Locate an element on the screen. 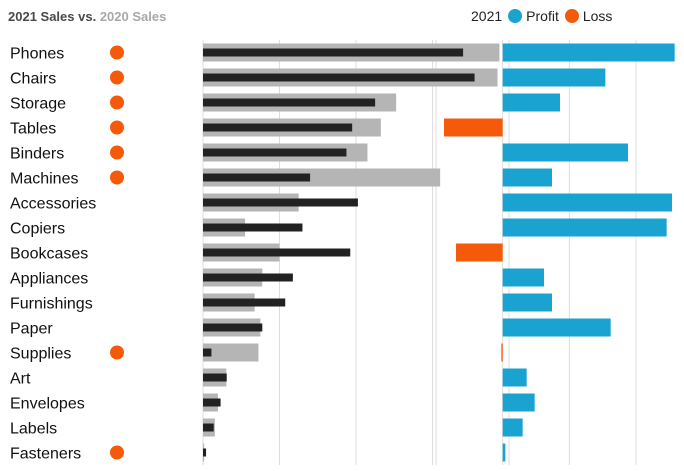  category-label: Tables is located at coordinates (33, 129).